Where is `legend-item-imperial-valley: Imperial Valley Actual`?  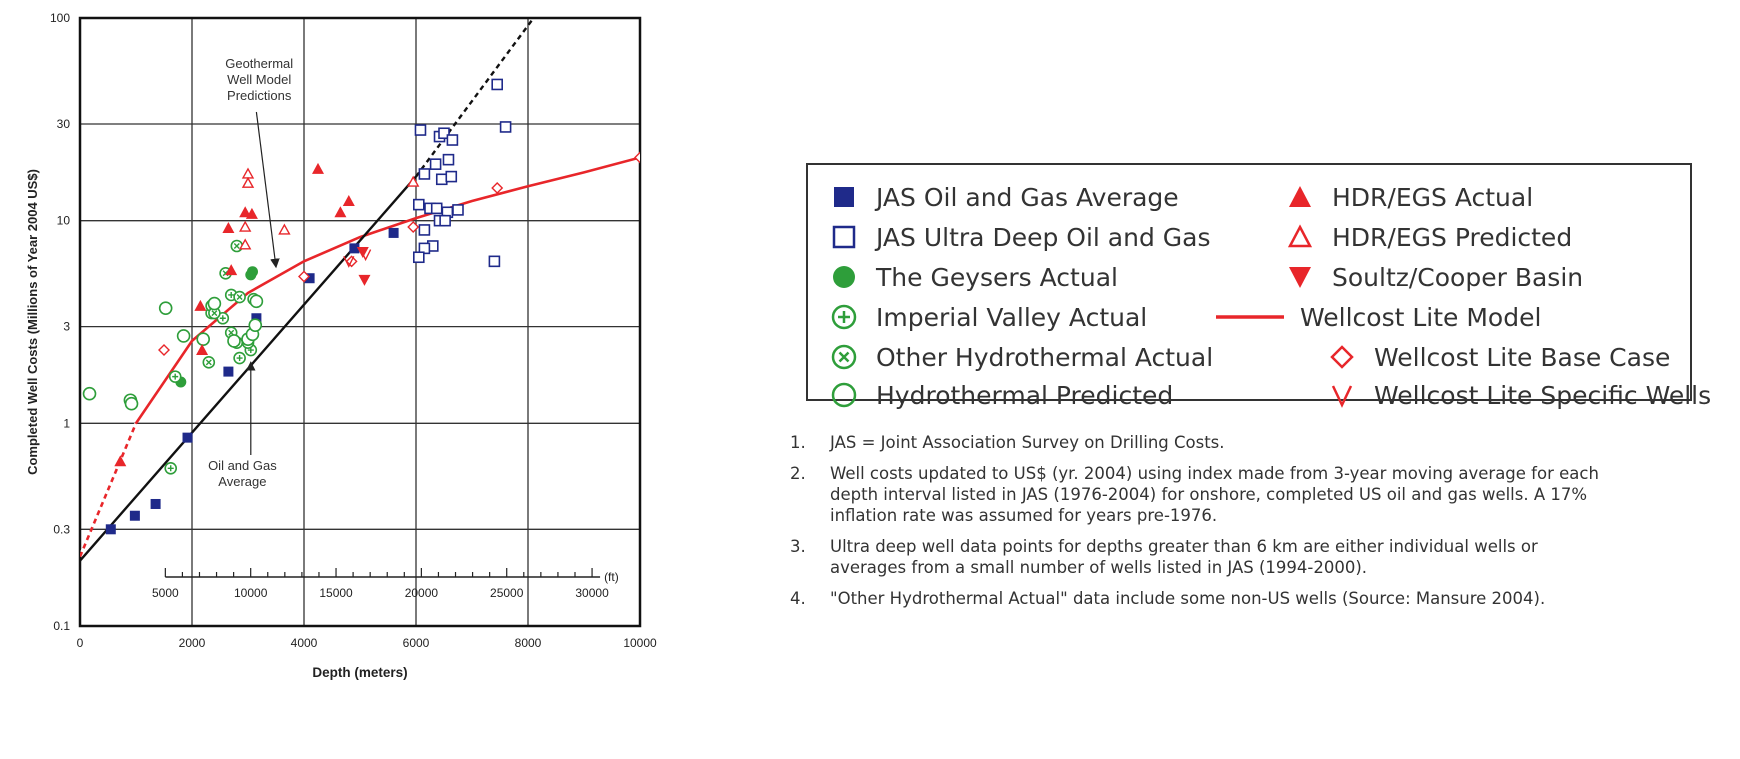
legend-item-imperial-valley: Imperial Valley Actual is located at coordinates (986, 317).